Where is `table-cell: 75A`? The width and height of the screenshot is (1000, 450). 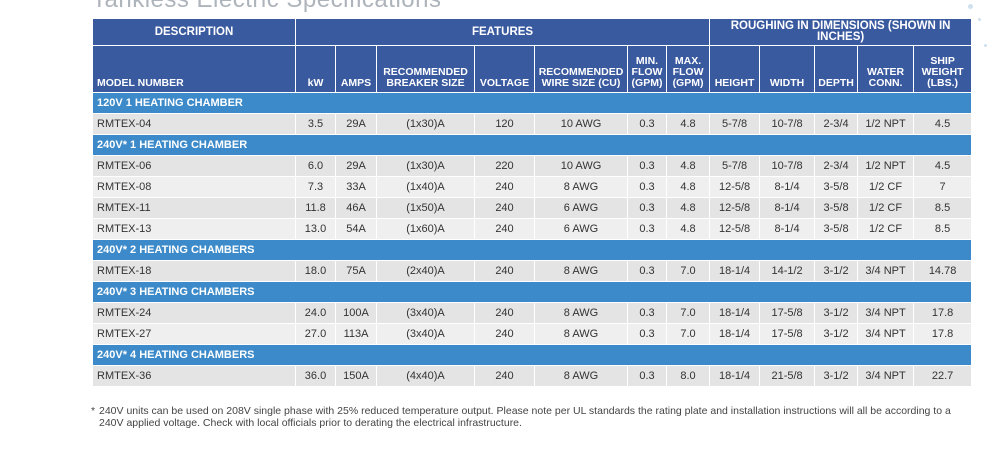 table-cell: 75A is located at coordinates (356, 271).